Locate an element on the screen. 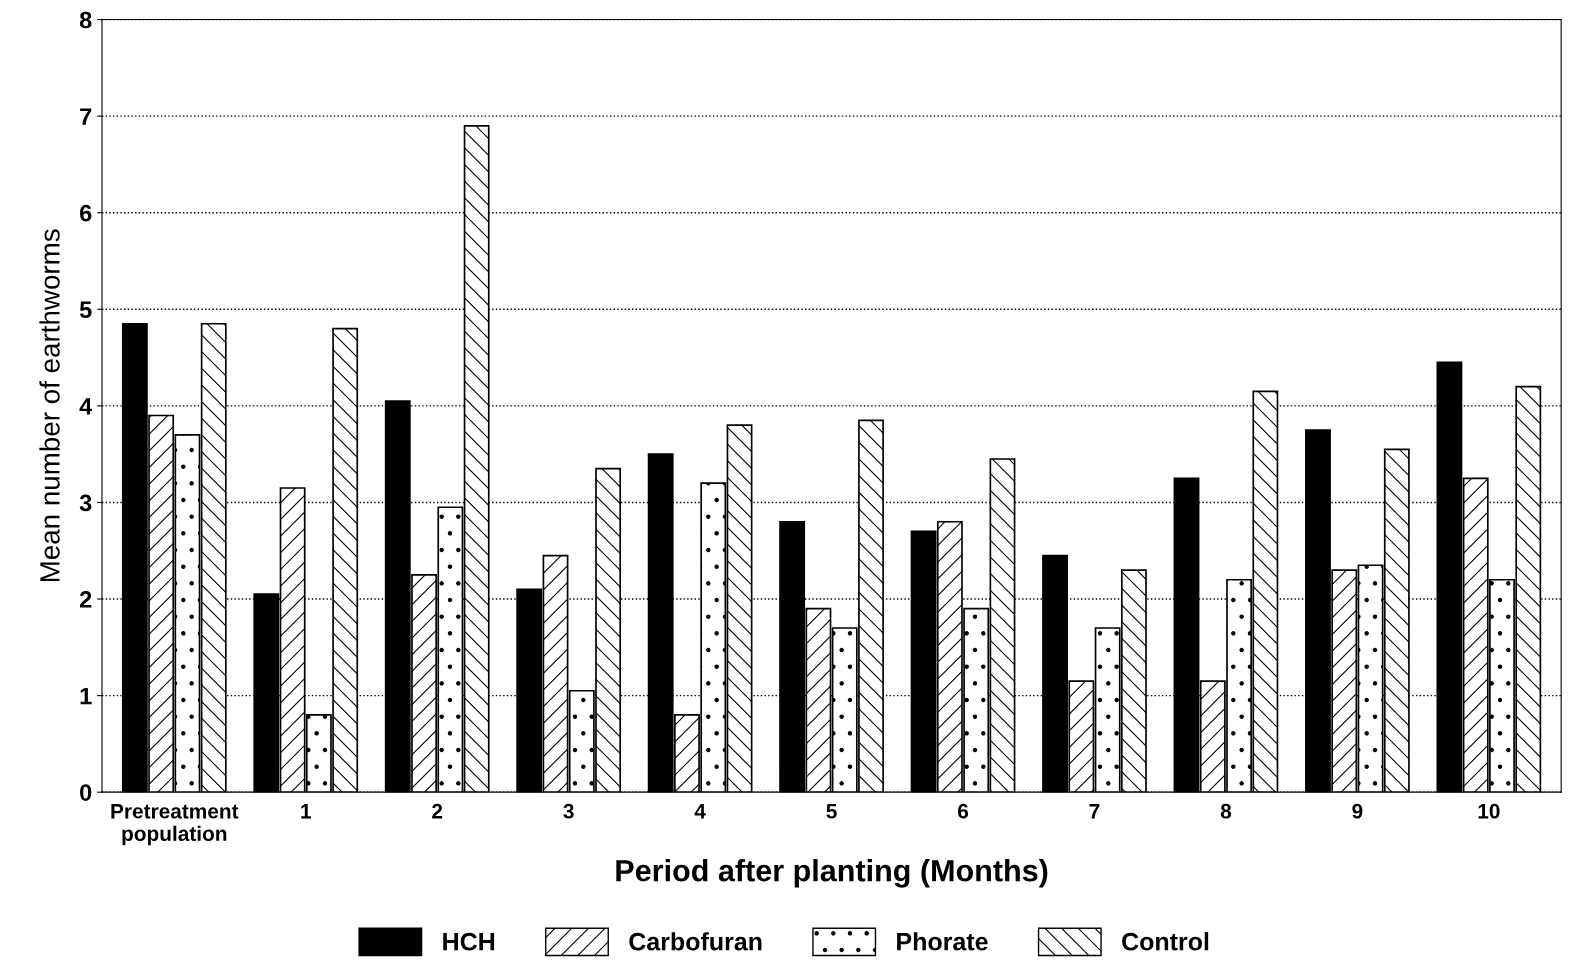  y-tick-label: 1 is located at coordinates (86, 696).